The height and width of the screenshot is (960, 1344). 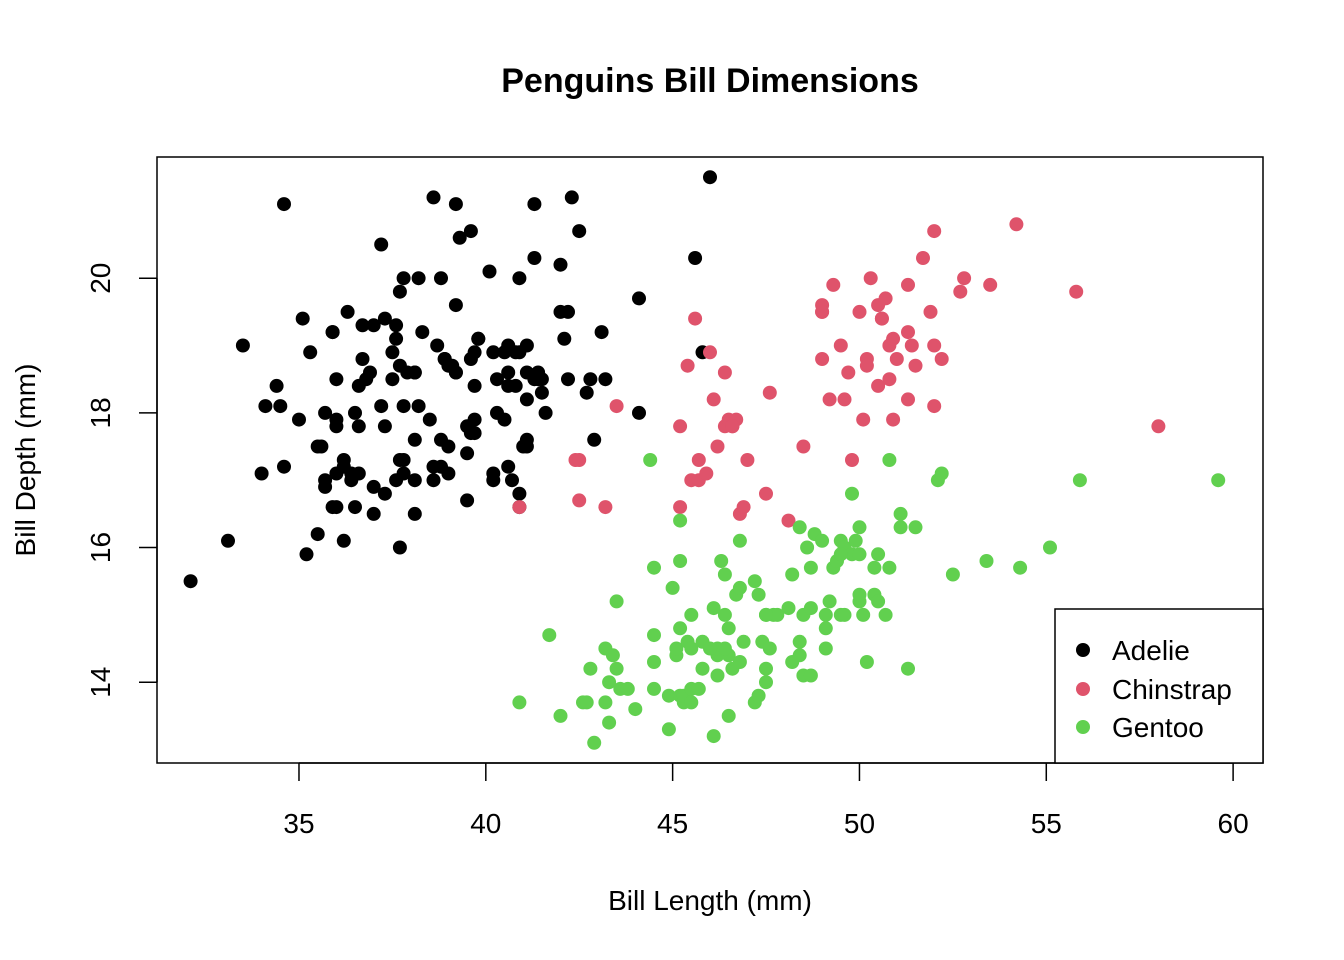 I want to click on legend-label-adelie: Adelie, so click(x=1151, y=650).